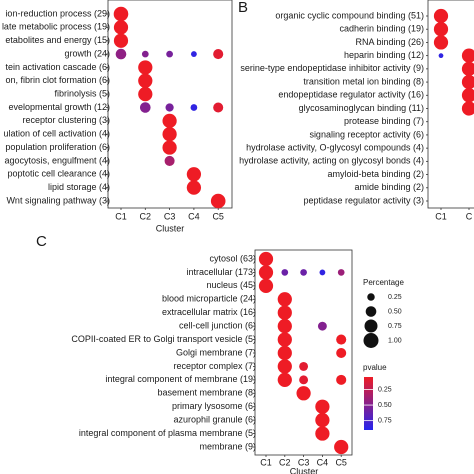 The height and width of the screenshot is (474, 474). I want to click on y-tick-label: late metabolic process (19), so click(56, 27).